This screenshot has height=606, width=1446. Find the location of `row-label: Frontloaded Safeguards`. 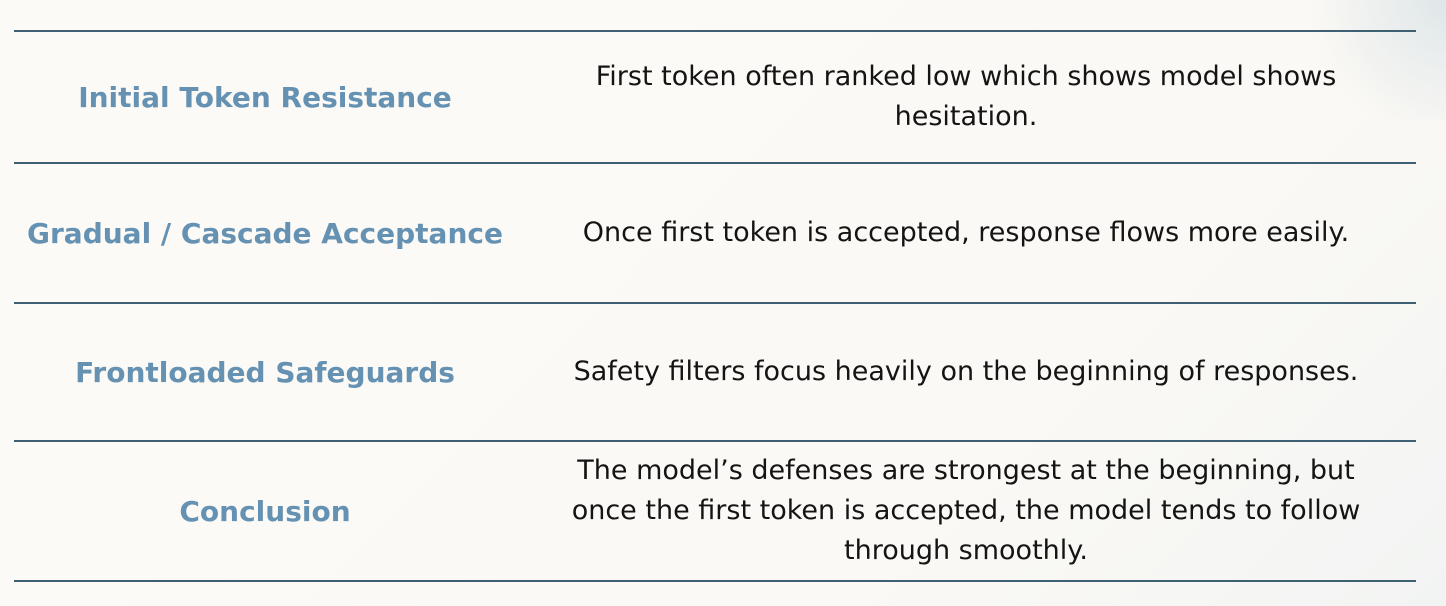

row-label: Frontloaded Safeguards is located at coordinates (265, 372).